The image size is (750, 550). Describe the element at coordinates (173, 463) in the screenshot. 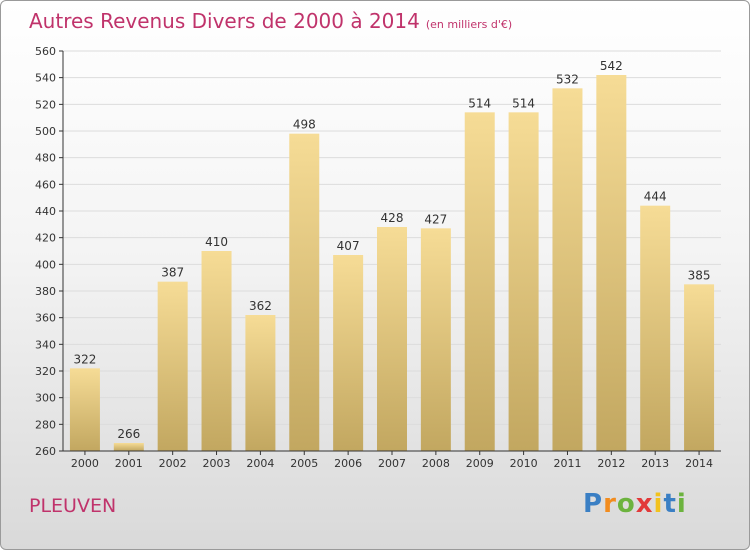

I see `x-tick-label: 2002` at that location.